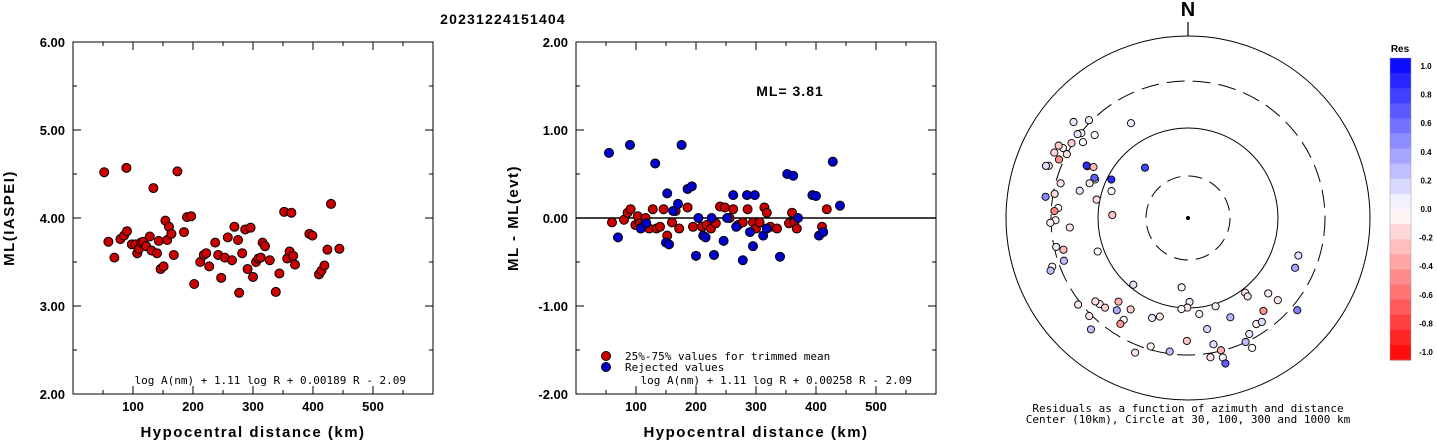  What do you see at coordinates (1426, 152) in the screenshot?
I see `colorbar-tick-label: 0.4` at bounding box center [1426, 152].